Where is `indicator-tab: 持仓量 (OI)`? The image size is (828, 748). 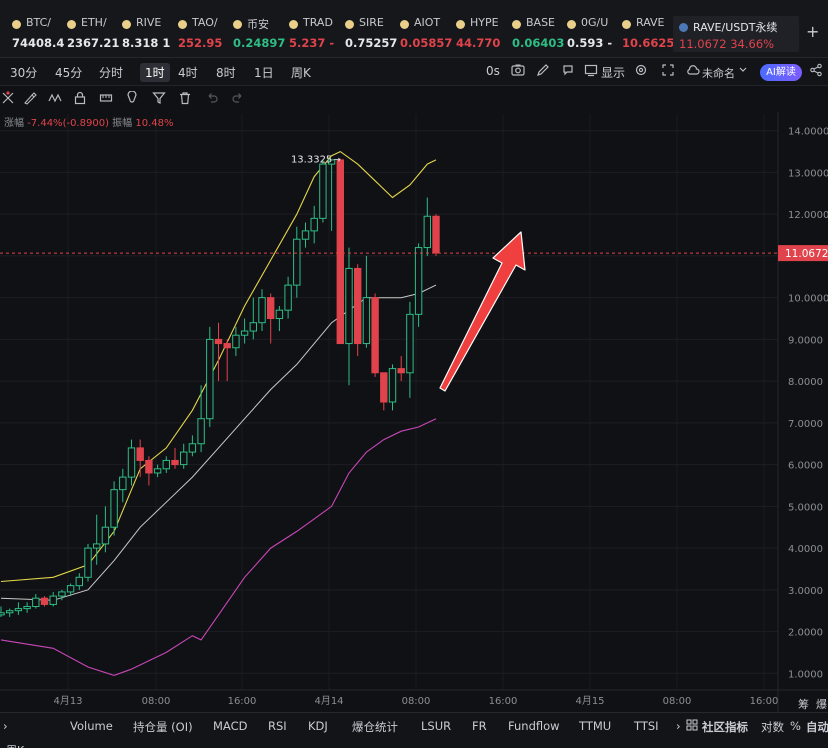
indicator-tab: 持仓量 (OI) is located at coordinates (163, 727).